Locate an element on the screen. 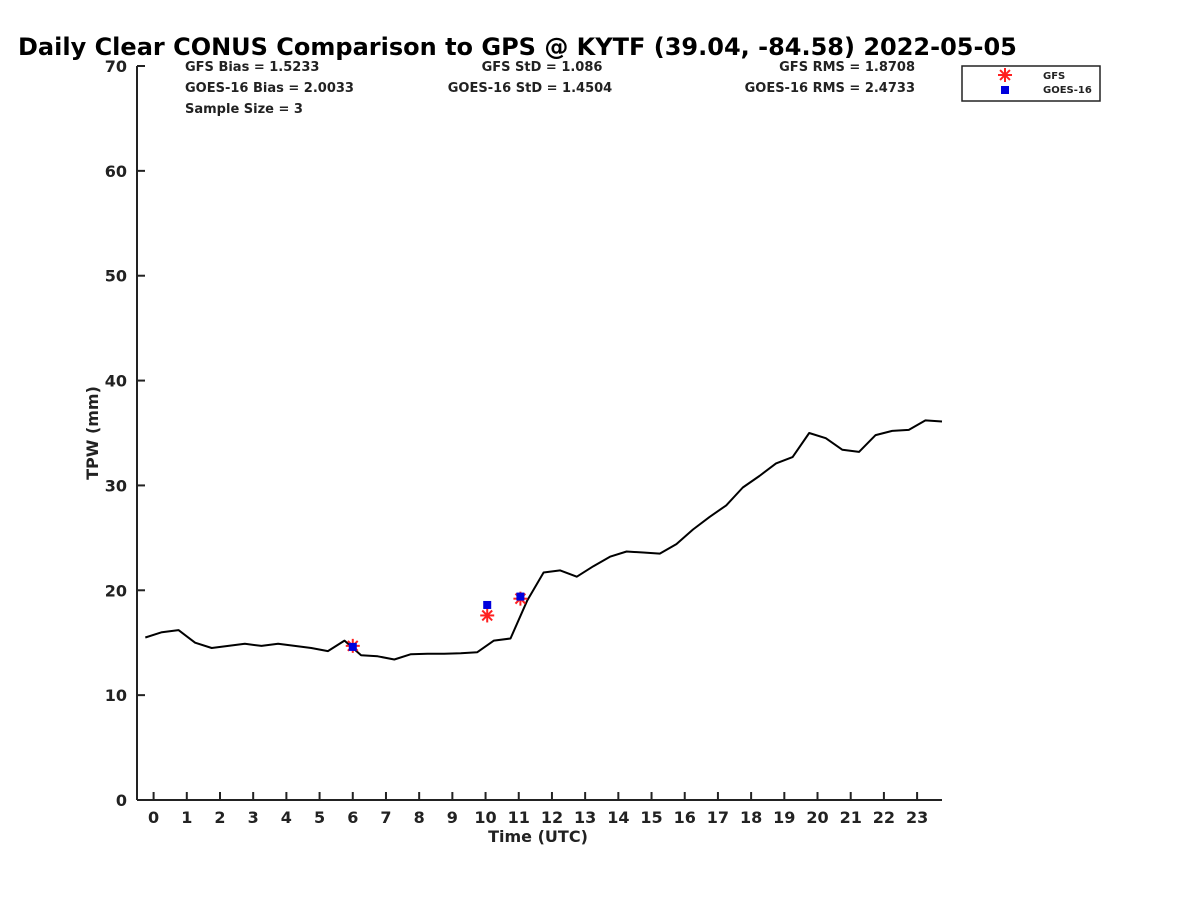 The width and height of the screenshot is (1200, 900). x-tick-label: 15 is located at coordinates (651, 817).